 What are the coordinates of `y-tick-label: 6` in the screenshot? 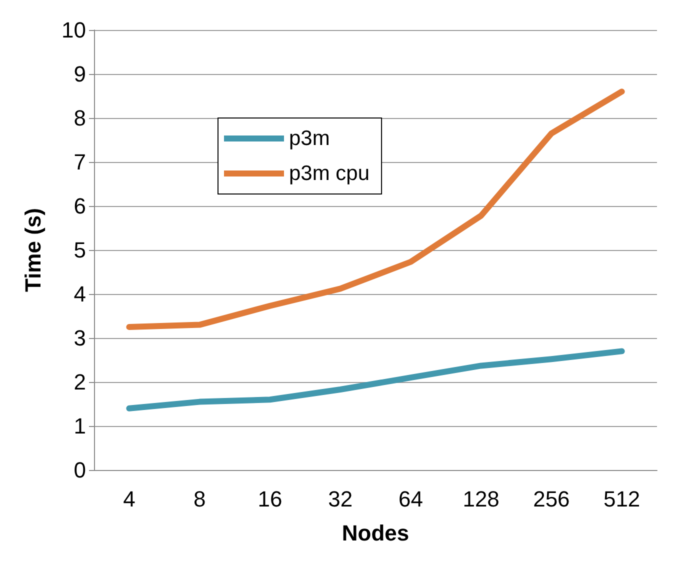 It's located at (80, 206).